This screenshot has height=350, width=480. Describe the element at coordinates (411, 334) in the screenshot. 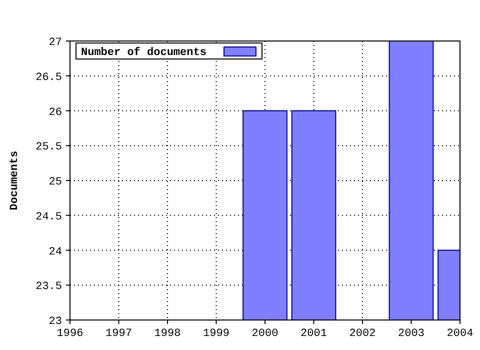

I see `x-tick-label: 2003` at that location.